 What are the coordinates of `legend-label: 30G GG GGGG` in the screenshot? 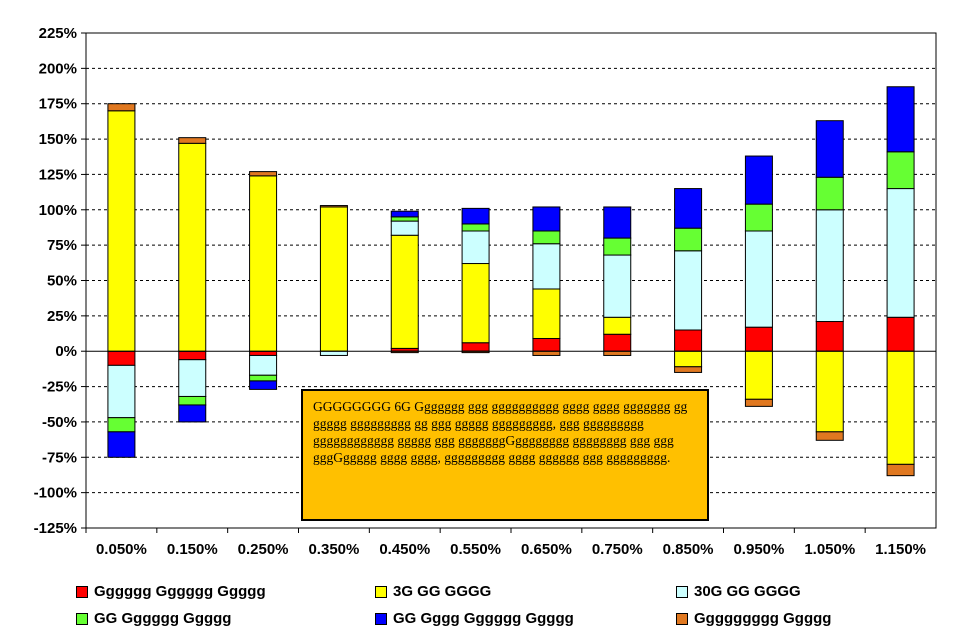 It's located at (747, 591).